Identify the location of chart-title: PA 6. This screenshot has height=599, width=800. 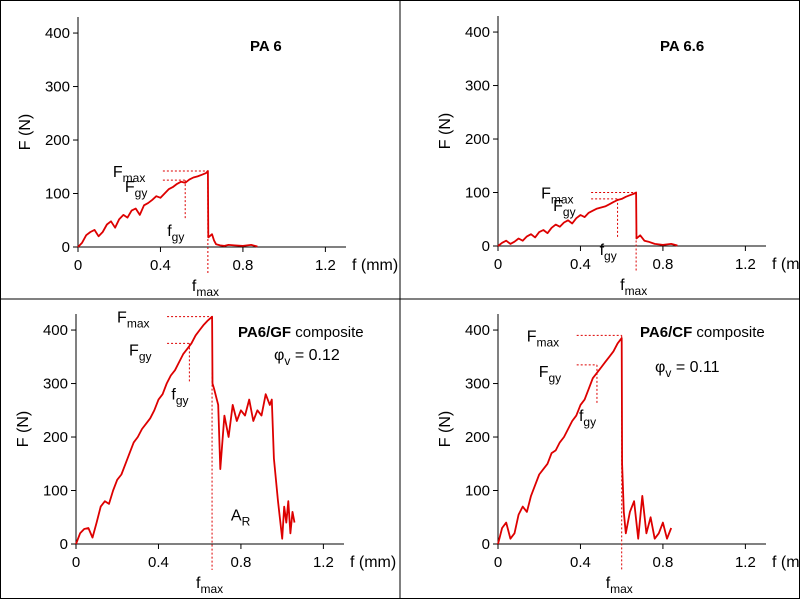
(266, 46).